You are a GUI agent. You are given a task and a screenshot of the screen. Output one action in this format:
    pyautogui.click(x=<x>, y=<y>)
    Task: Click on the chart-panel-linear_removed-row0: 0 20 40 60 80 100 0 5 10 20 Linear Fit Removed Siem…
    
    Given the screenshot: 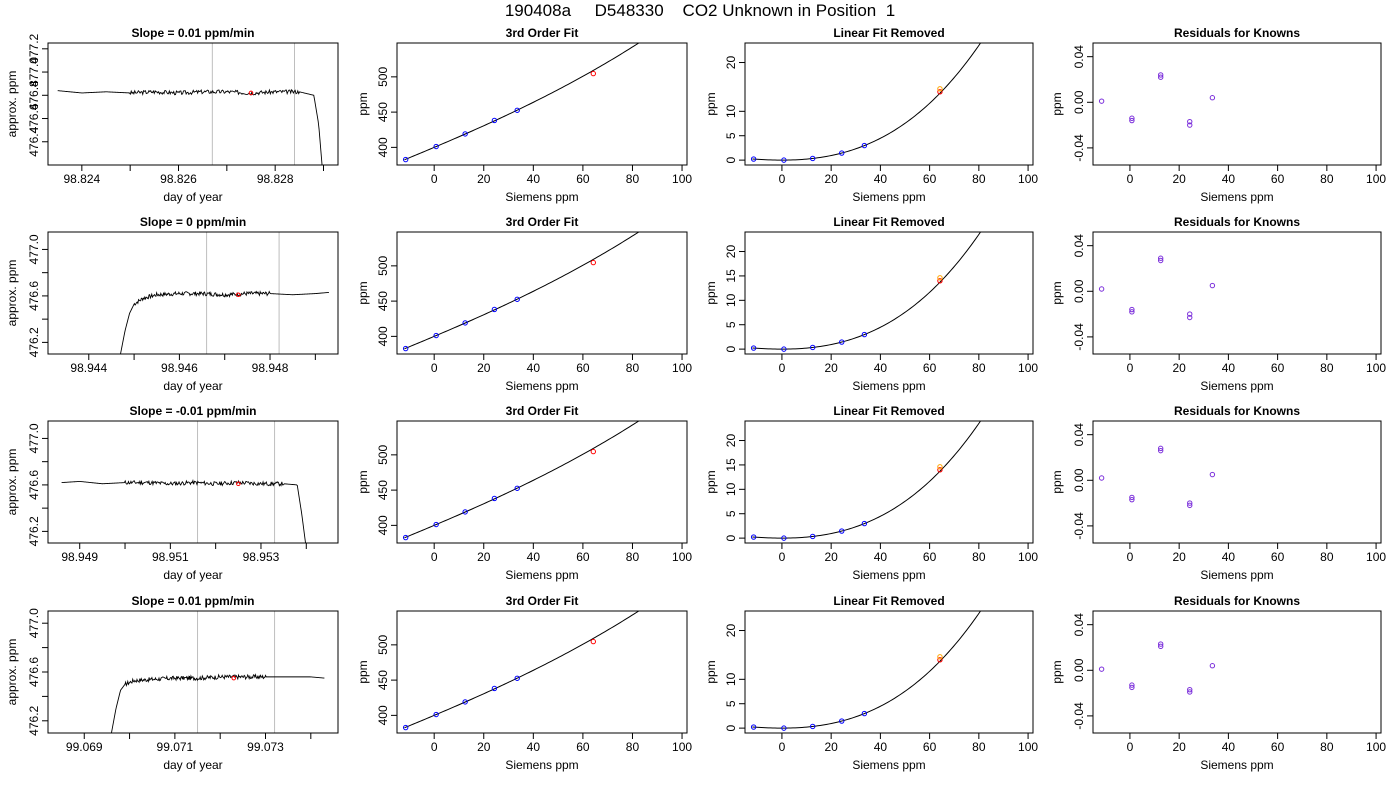 What is the action you would take?
    pyautogui.click(x=871, y=115)
    